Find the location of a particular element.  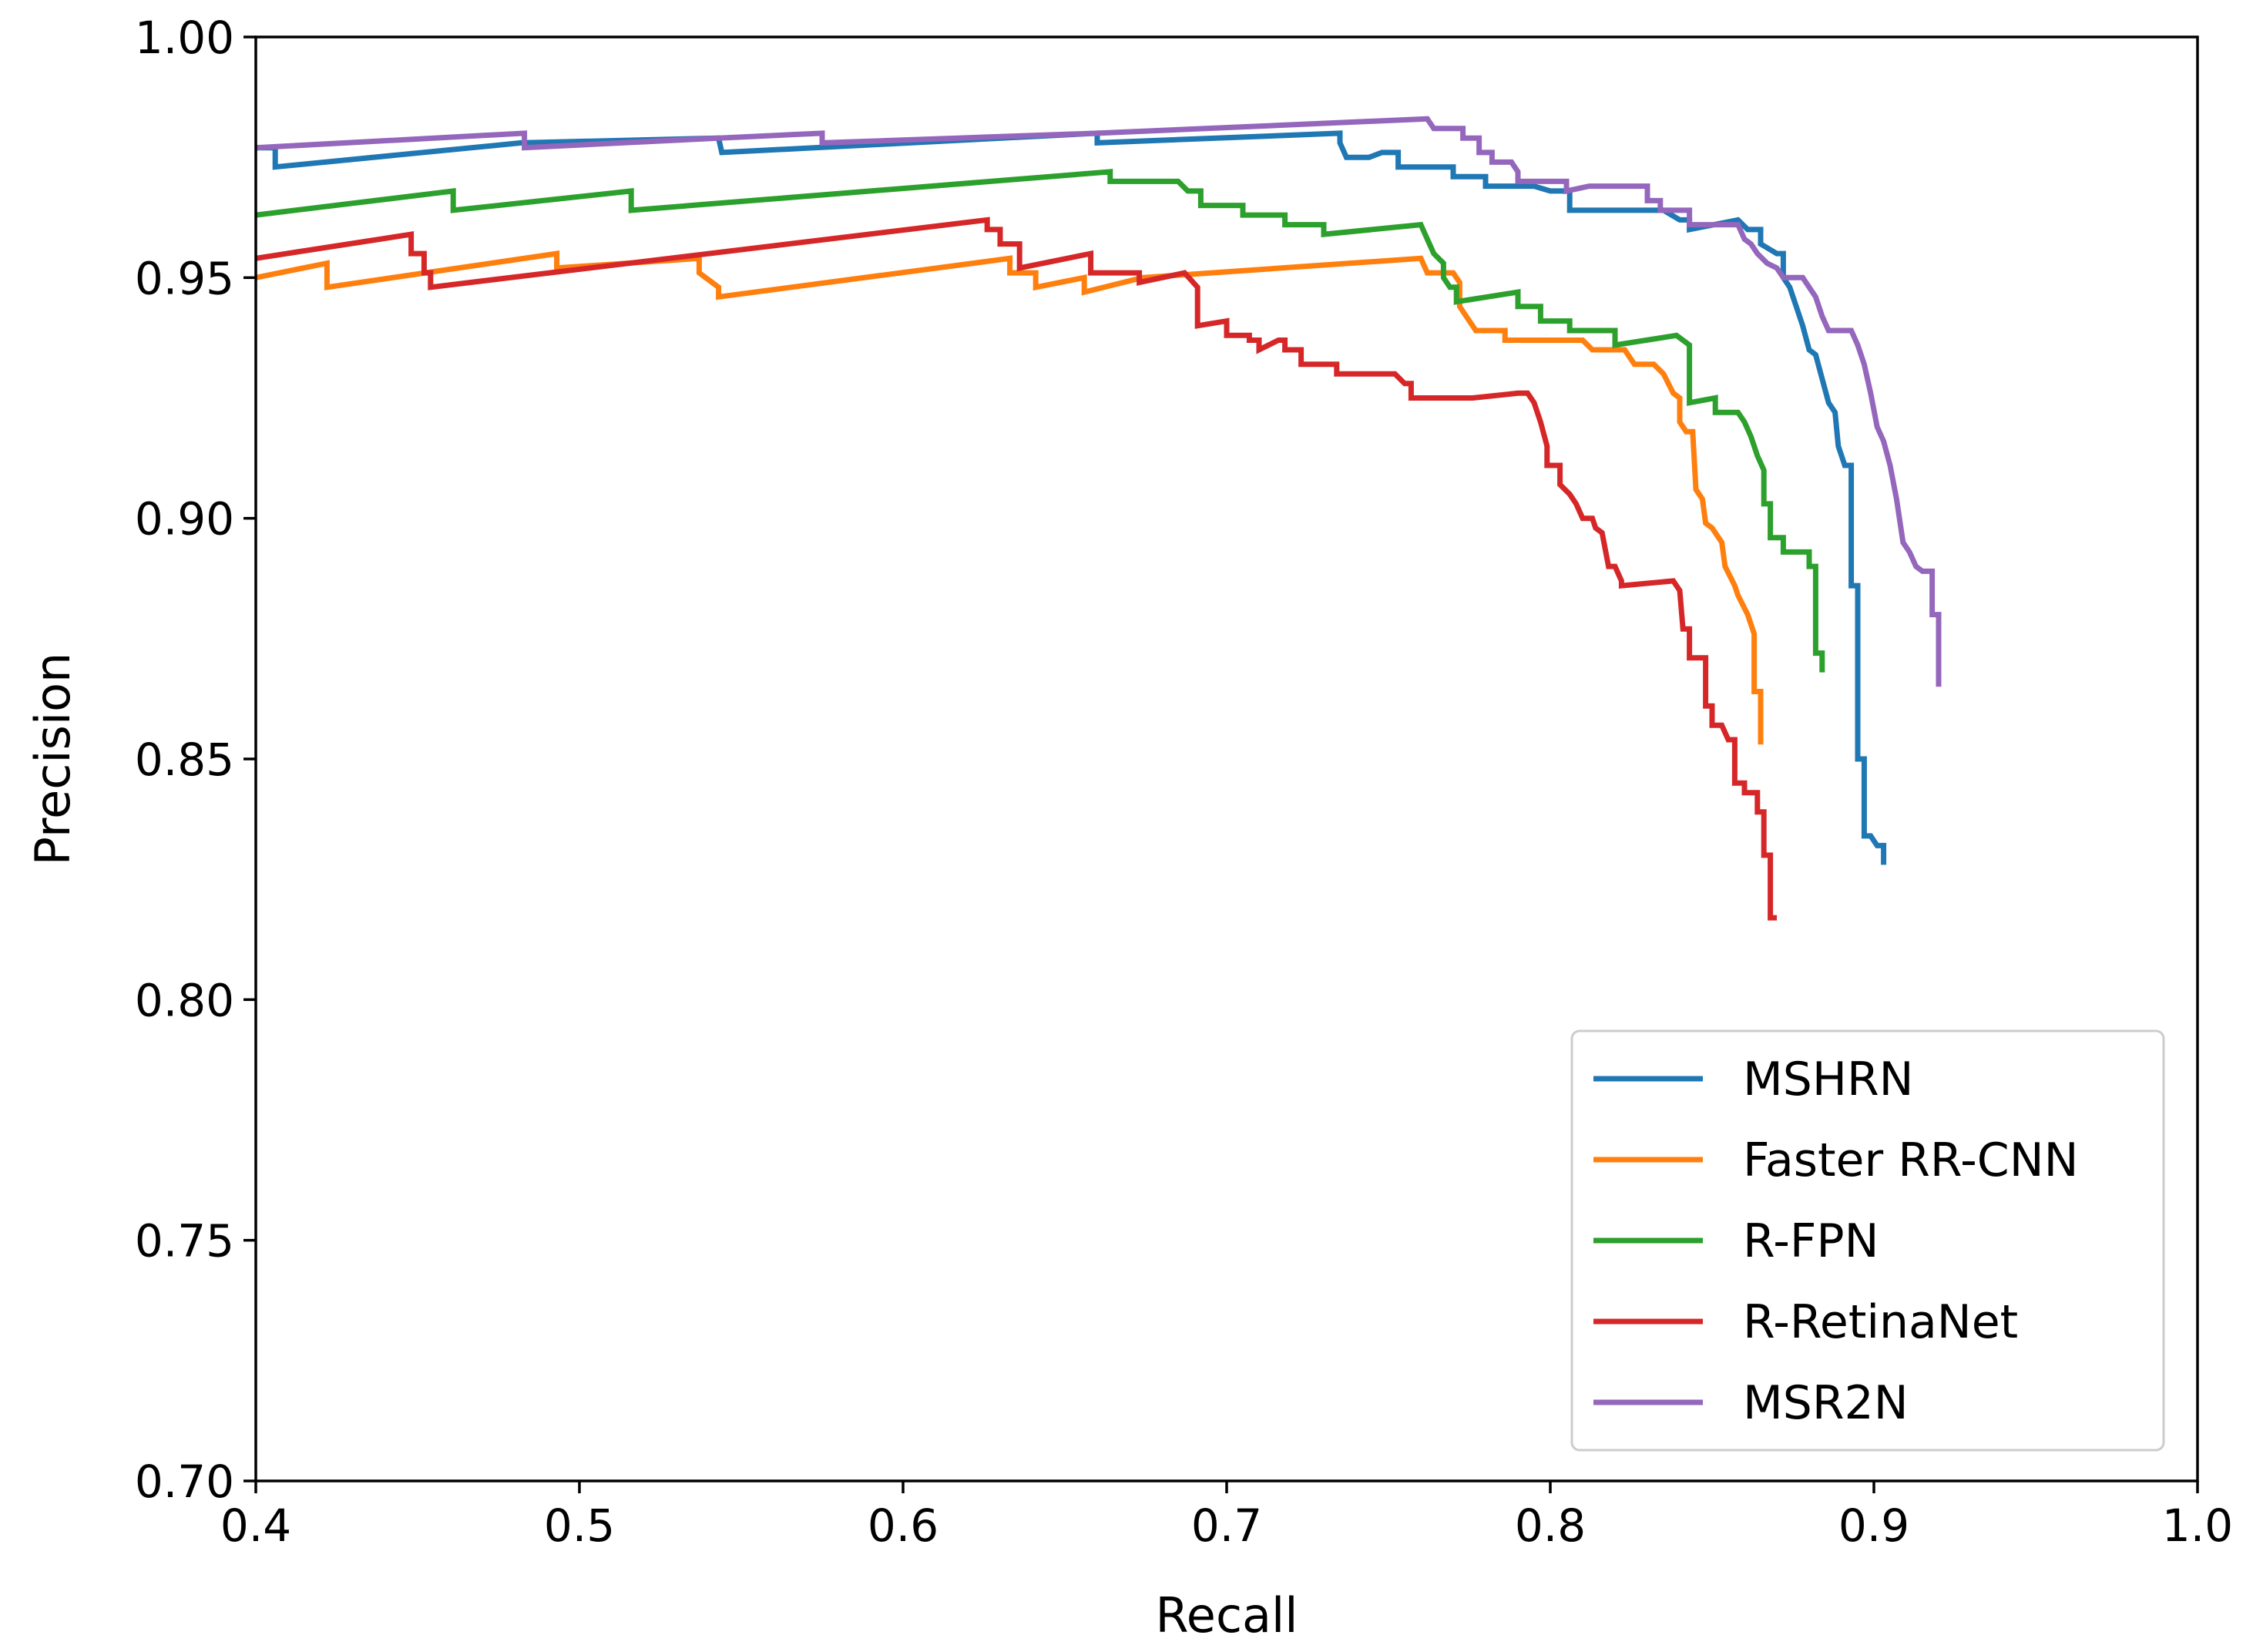

y-tick-label: 1.00 is located at coordinates (184, 38).